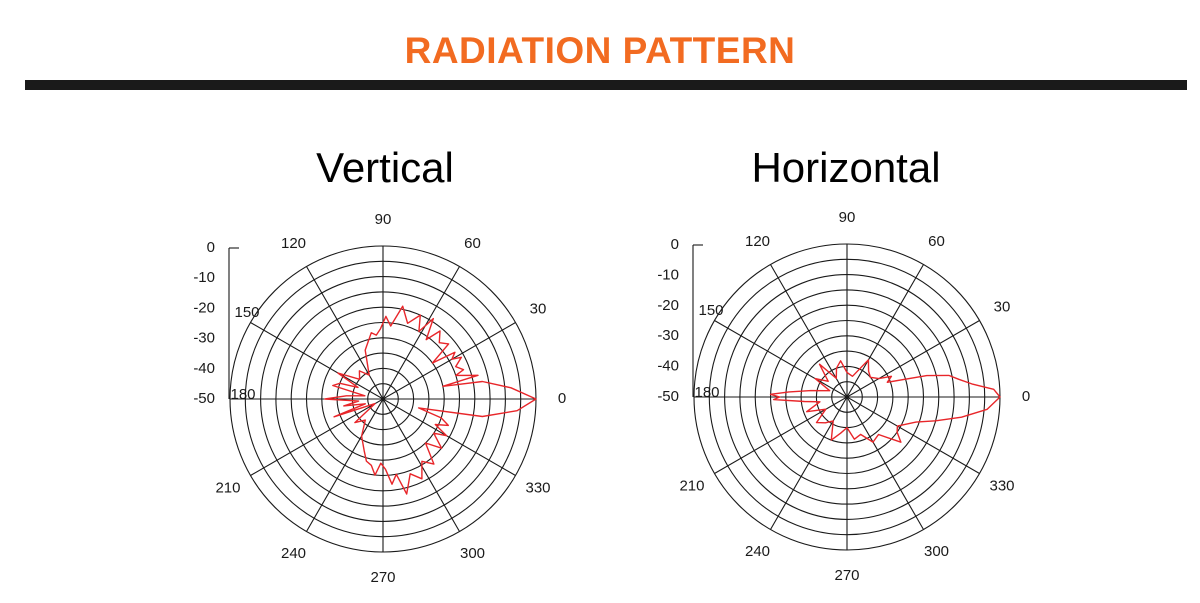 This screenshot has width=1200, height=603. Describe the element at coordinates (385, 167) in the screenshot. I see `vertical-chart-title: Vertical` at that location.